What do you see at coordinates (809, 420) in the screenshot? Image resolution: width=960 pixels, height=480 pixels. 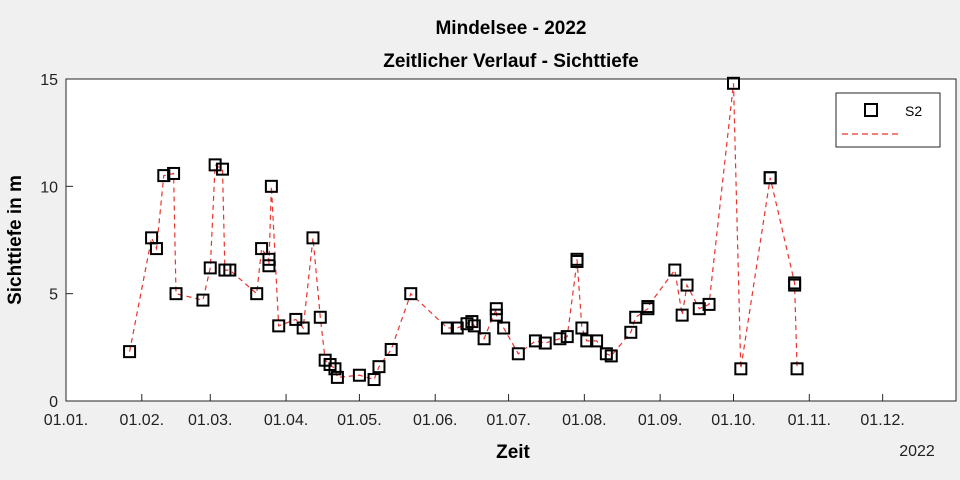 I see `x-tick-label: 01.11.` at bounding box center [809, 420].